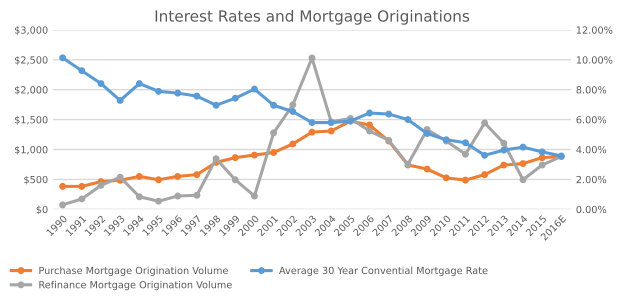  I want to click on y2-tick-label: 10.00%, so click(594, 60).